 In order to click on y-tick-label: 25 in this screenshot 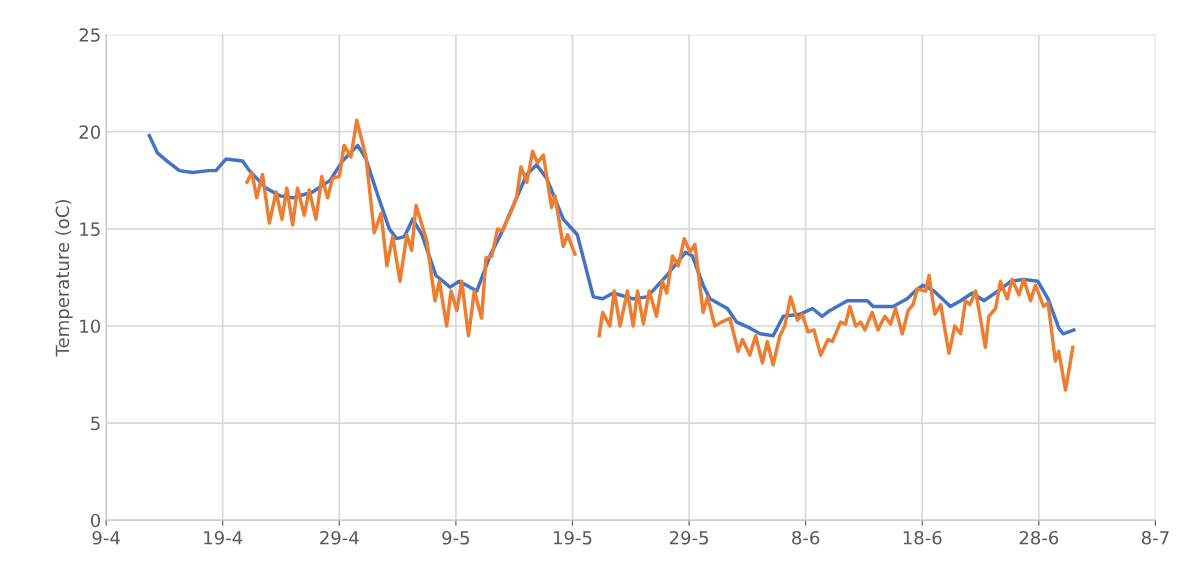, I will do `click(89, 35)`.